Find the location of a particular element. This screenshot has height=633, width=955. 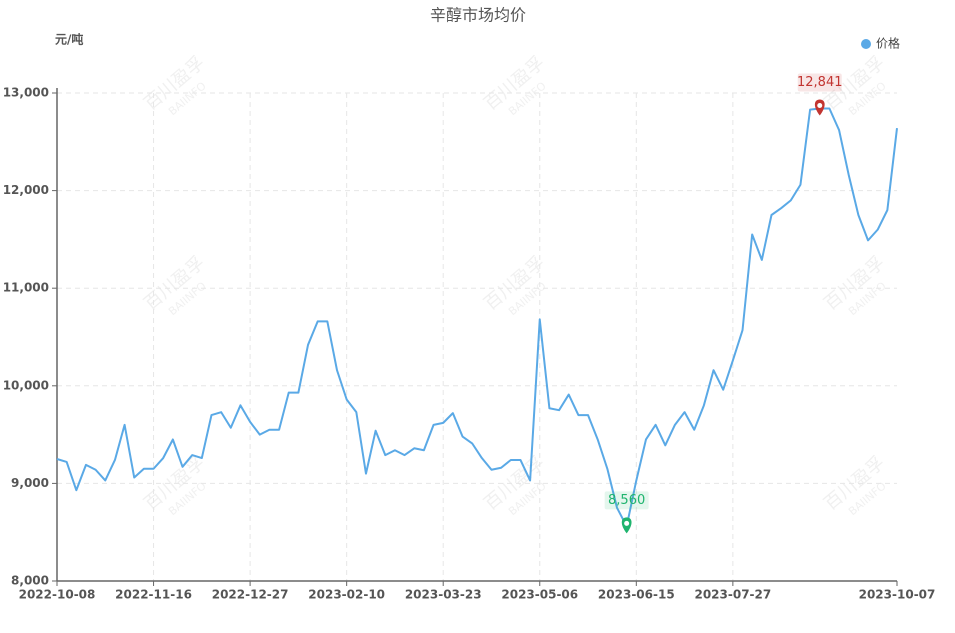

x-tick-label: 2023-07-27 is located at coordinates (732, 595).